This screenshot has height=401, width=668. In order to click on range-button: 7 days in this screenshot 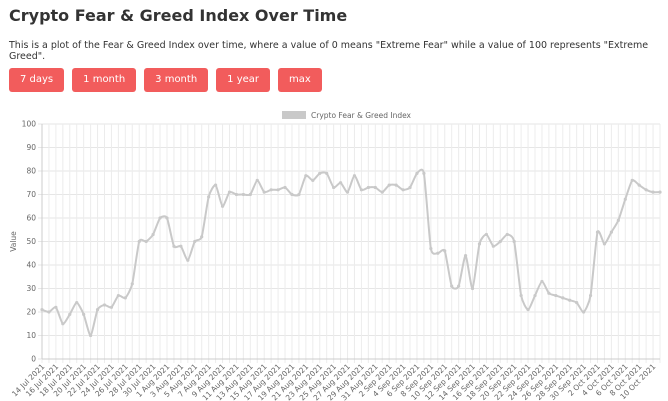, I will do `click(37, 80)`.